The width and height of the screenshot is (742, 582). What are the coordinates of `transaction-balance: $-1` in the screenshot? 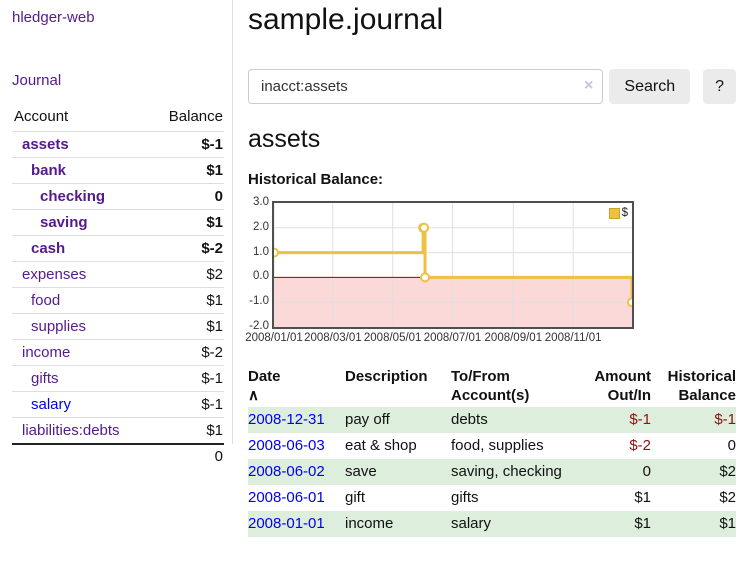 It's located at (725, 419).